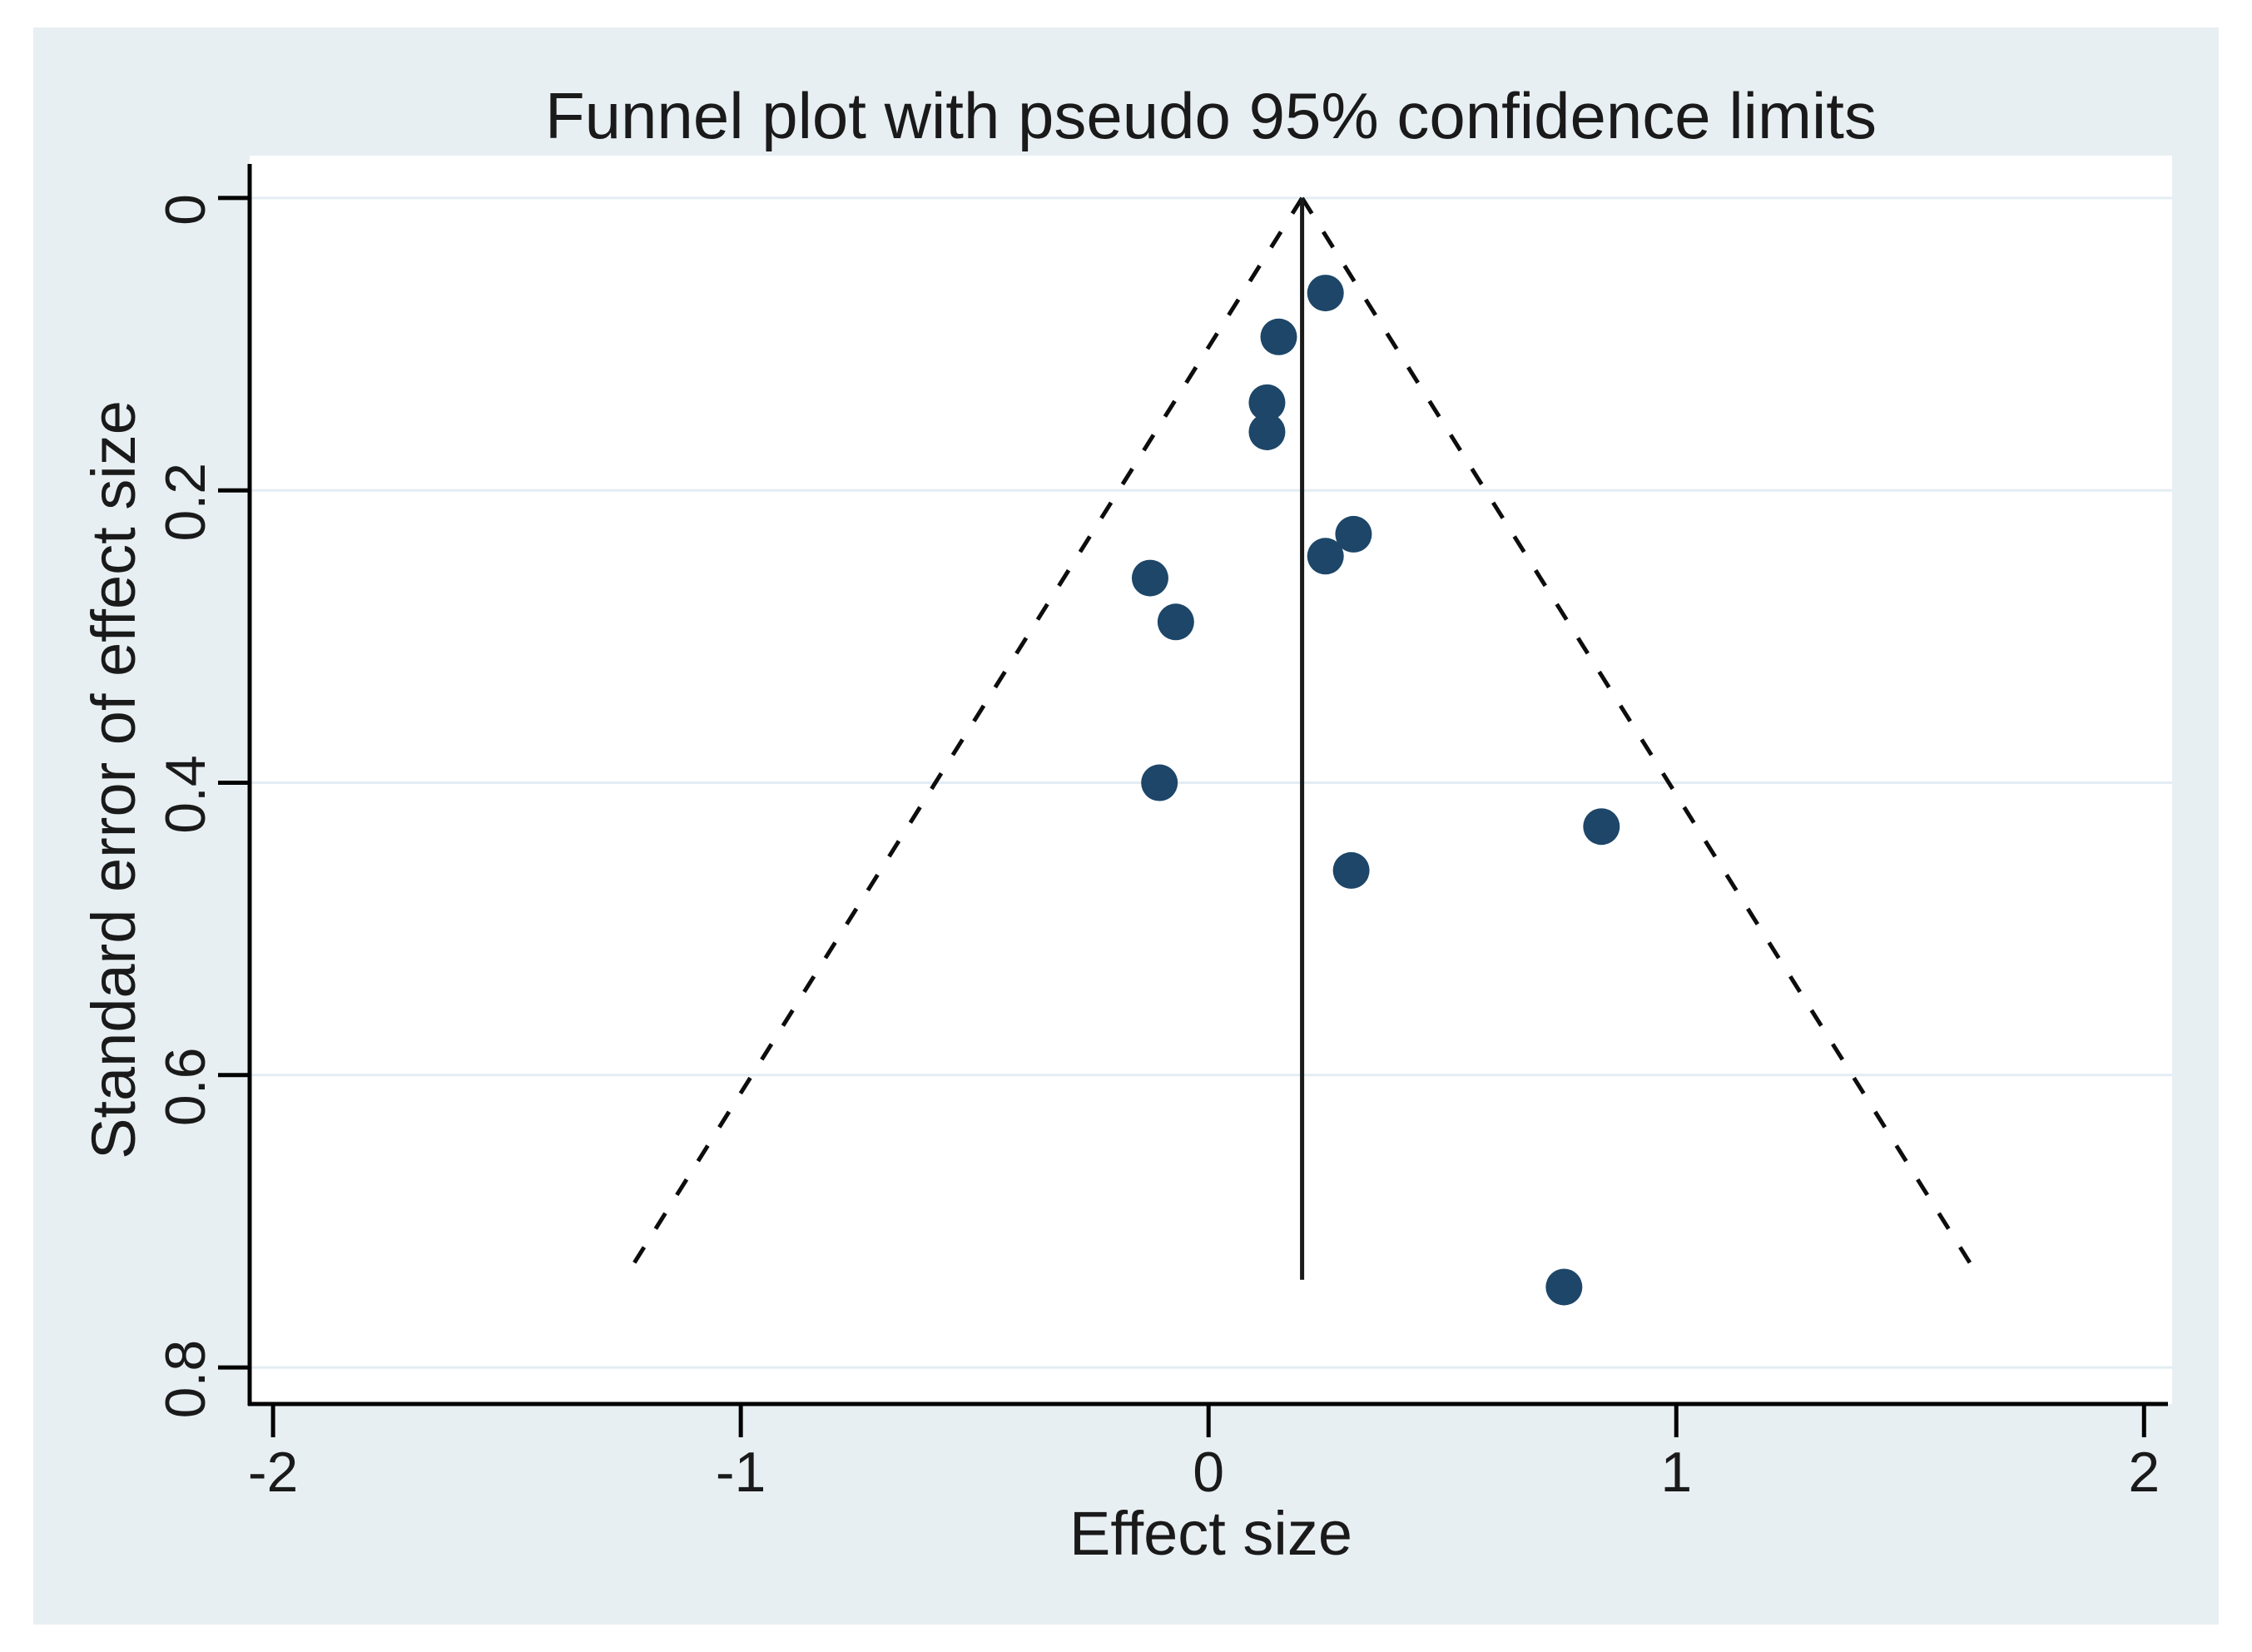 The height and width of the screenshot is (1652, 2252). I want to click on y-tick-label: 0.6, so click(185, 1087).